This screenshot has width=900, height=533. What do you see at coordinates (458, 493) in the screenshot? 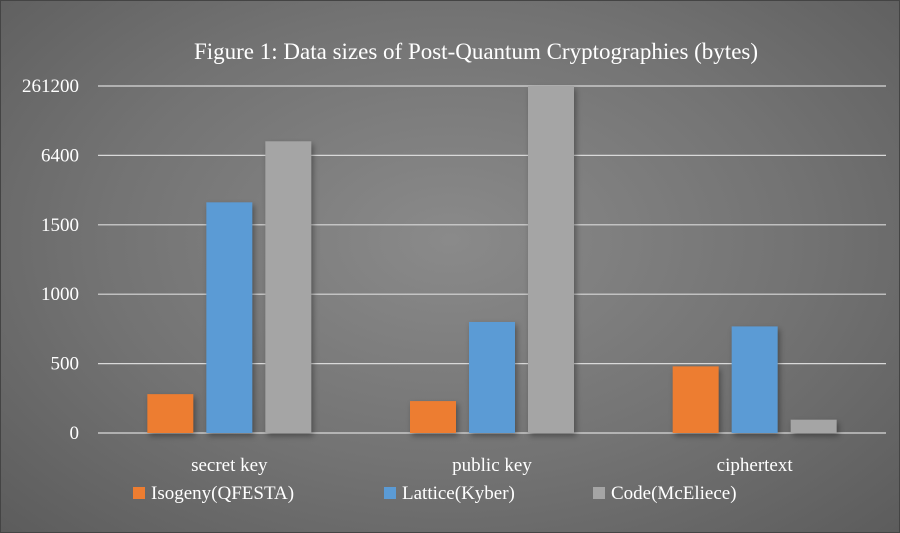
I see `legend-label: Lattice(Kyber)` at bounding box center [458, 493].